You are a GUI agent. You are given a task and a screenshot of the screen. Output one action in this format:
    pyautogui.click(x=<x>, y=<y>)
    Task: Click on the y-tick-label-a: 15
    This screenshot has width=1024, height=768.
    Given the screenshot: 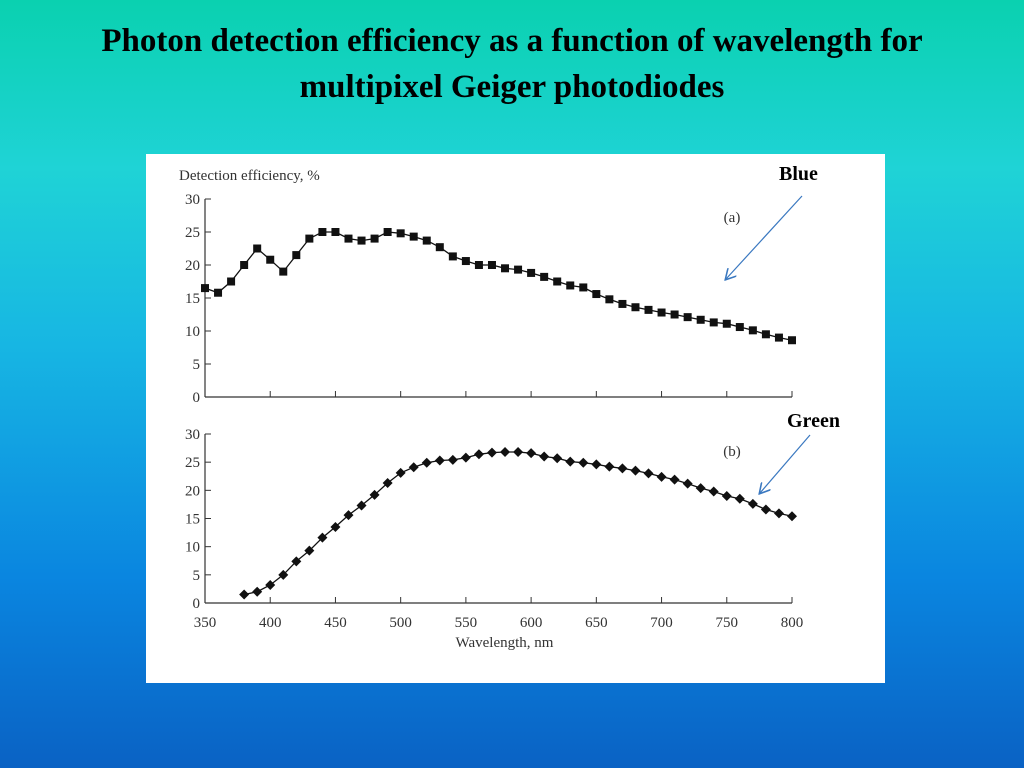 What is the action you would take?
    pyautogui.click(x=192, y=299)
    